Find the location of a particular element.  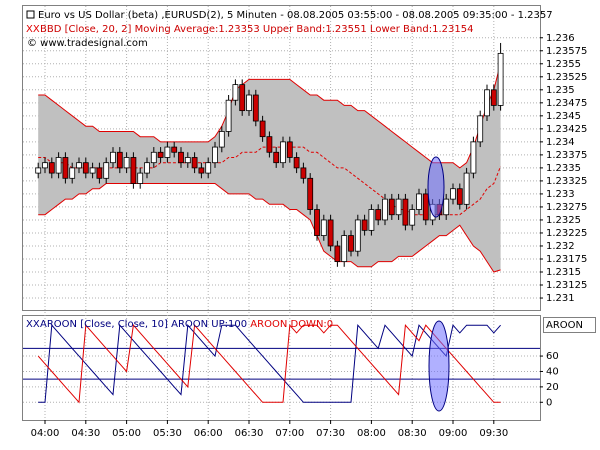

y-tick-label: 0 is located at coordinates (549, 402).